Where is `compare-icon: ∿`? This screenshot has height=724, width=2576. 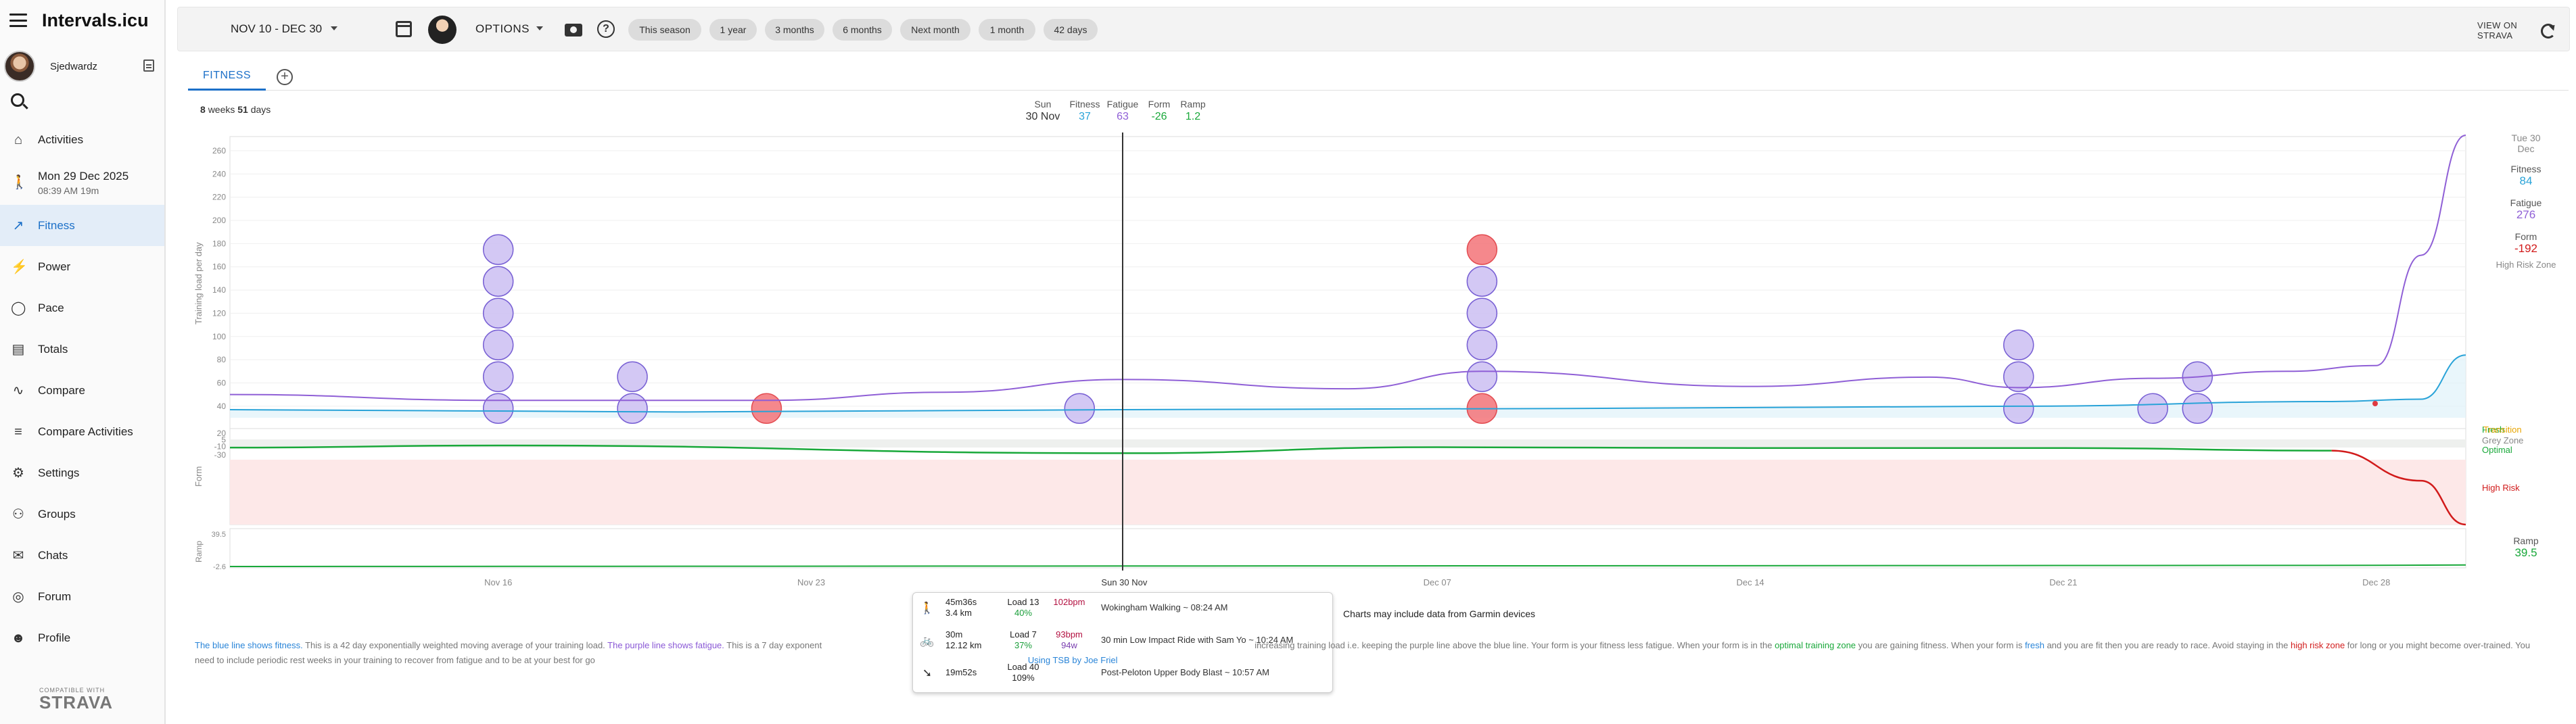 compare-icon: ∿ is located at coordinates (18, 390).